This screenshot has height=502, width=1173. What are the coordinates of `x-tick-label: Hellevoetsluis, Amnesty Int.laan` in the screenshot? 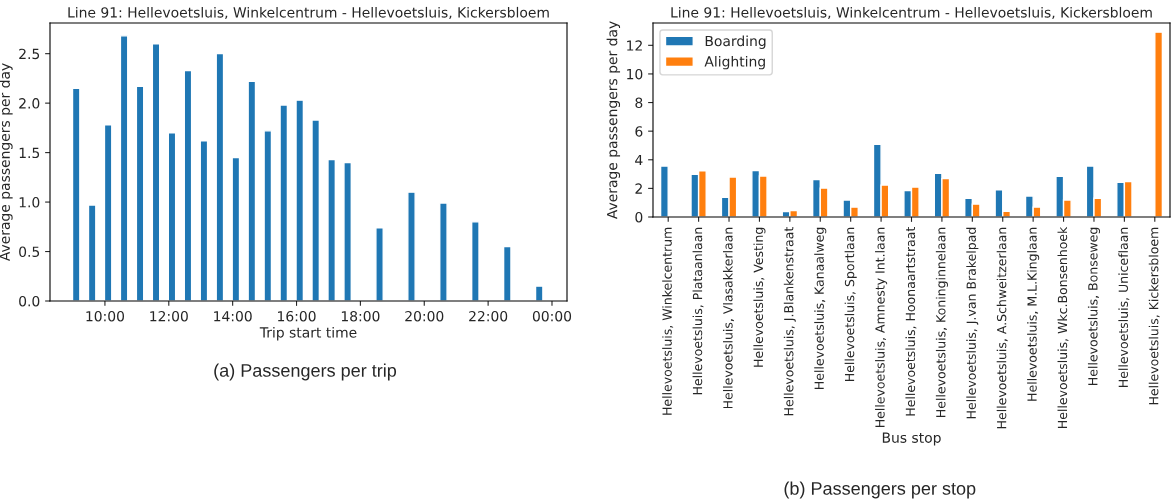 It's located at (881, 327).